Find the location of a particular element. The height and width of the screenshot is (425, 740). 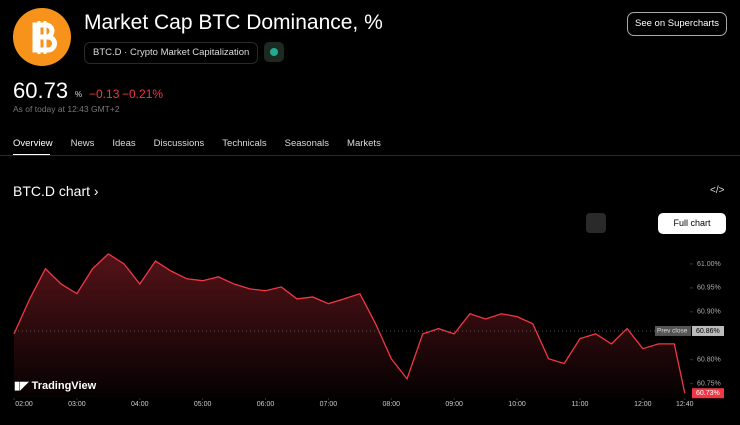

x-tick-label: 10:00 is located at coordinates (517, 404).